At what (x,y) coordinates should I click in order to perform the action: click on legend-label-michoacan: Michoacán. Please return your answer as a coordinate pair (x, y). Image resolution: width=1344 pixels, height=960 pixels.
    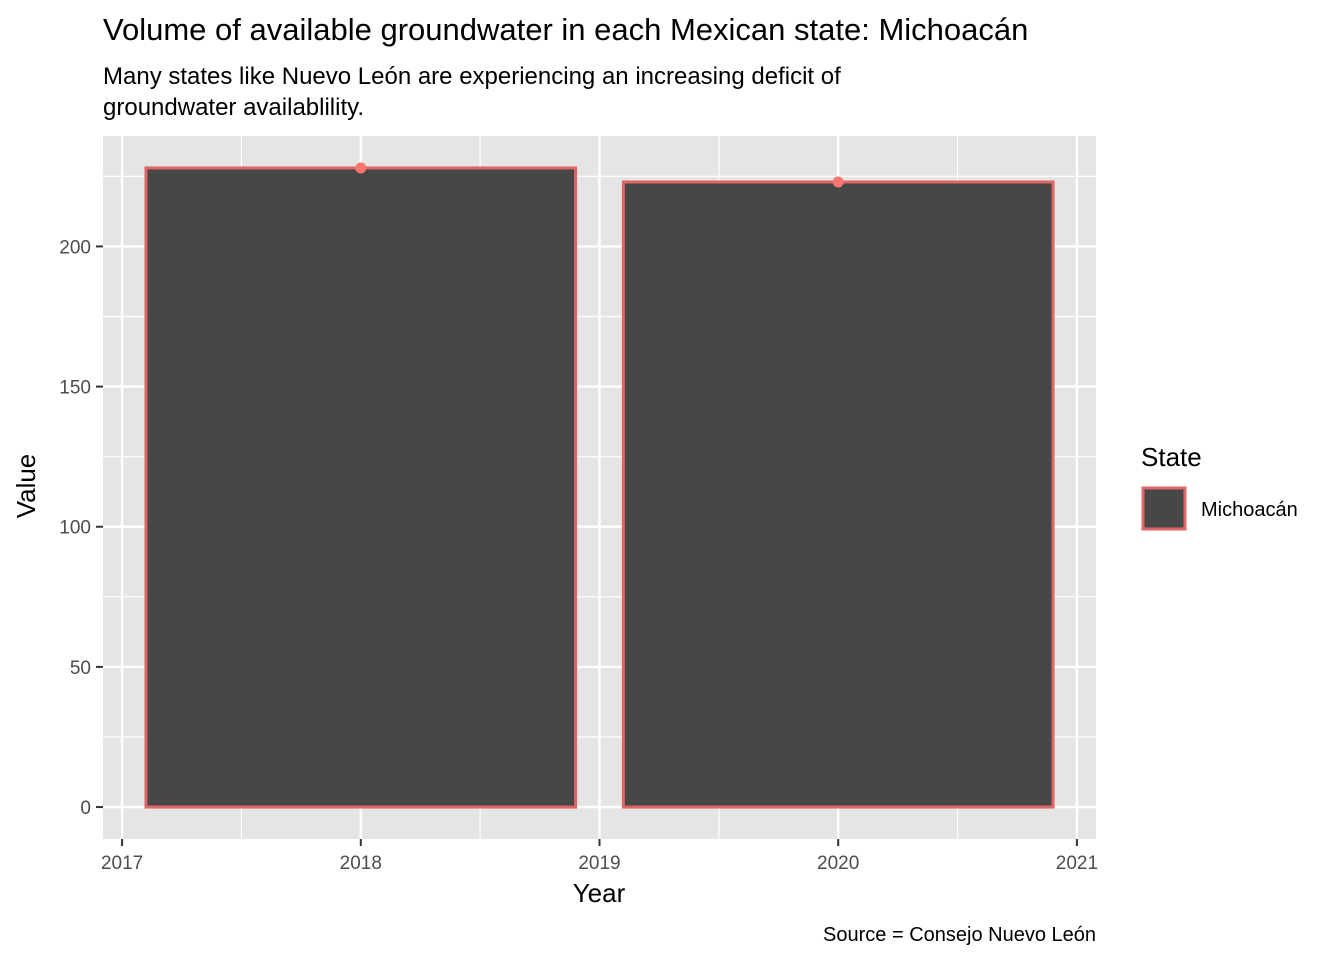
    Looking at the image, I should click on (1249, 510).